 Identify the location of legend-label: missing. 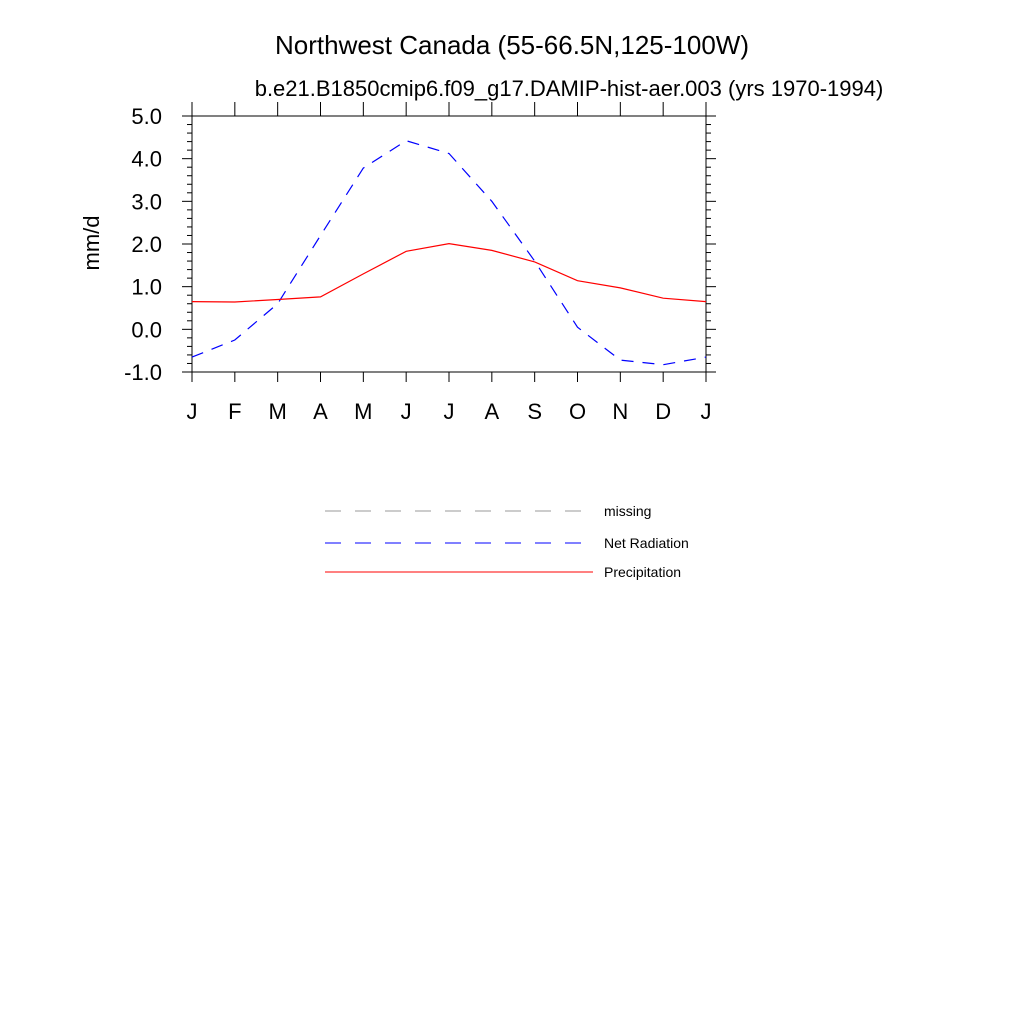
(627, 511).